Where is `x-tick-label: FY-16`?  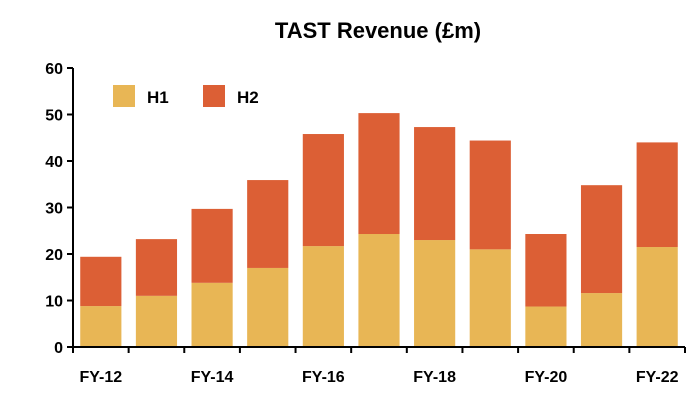 x-tick-label: FY-16 is located at coordinates (323, 377).